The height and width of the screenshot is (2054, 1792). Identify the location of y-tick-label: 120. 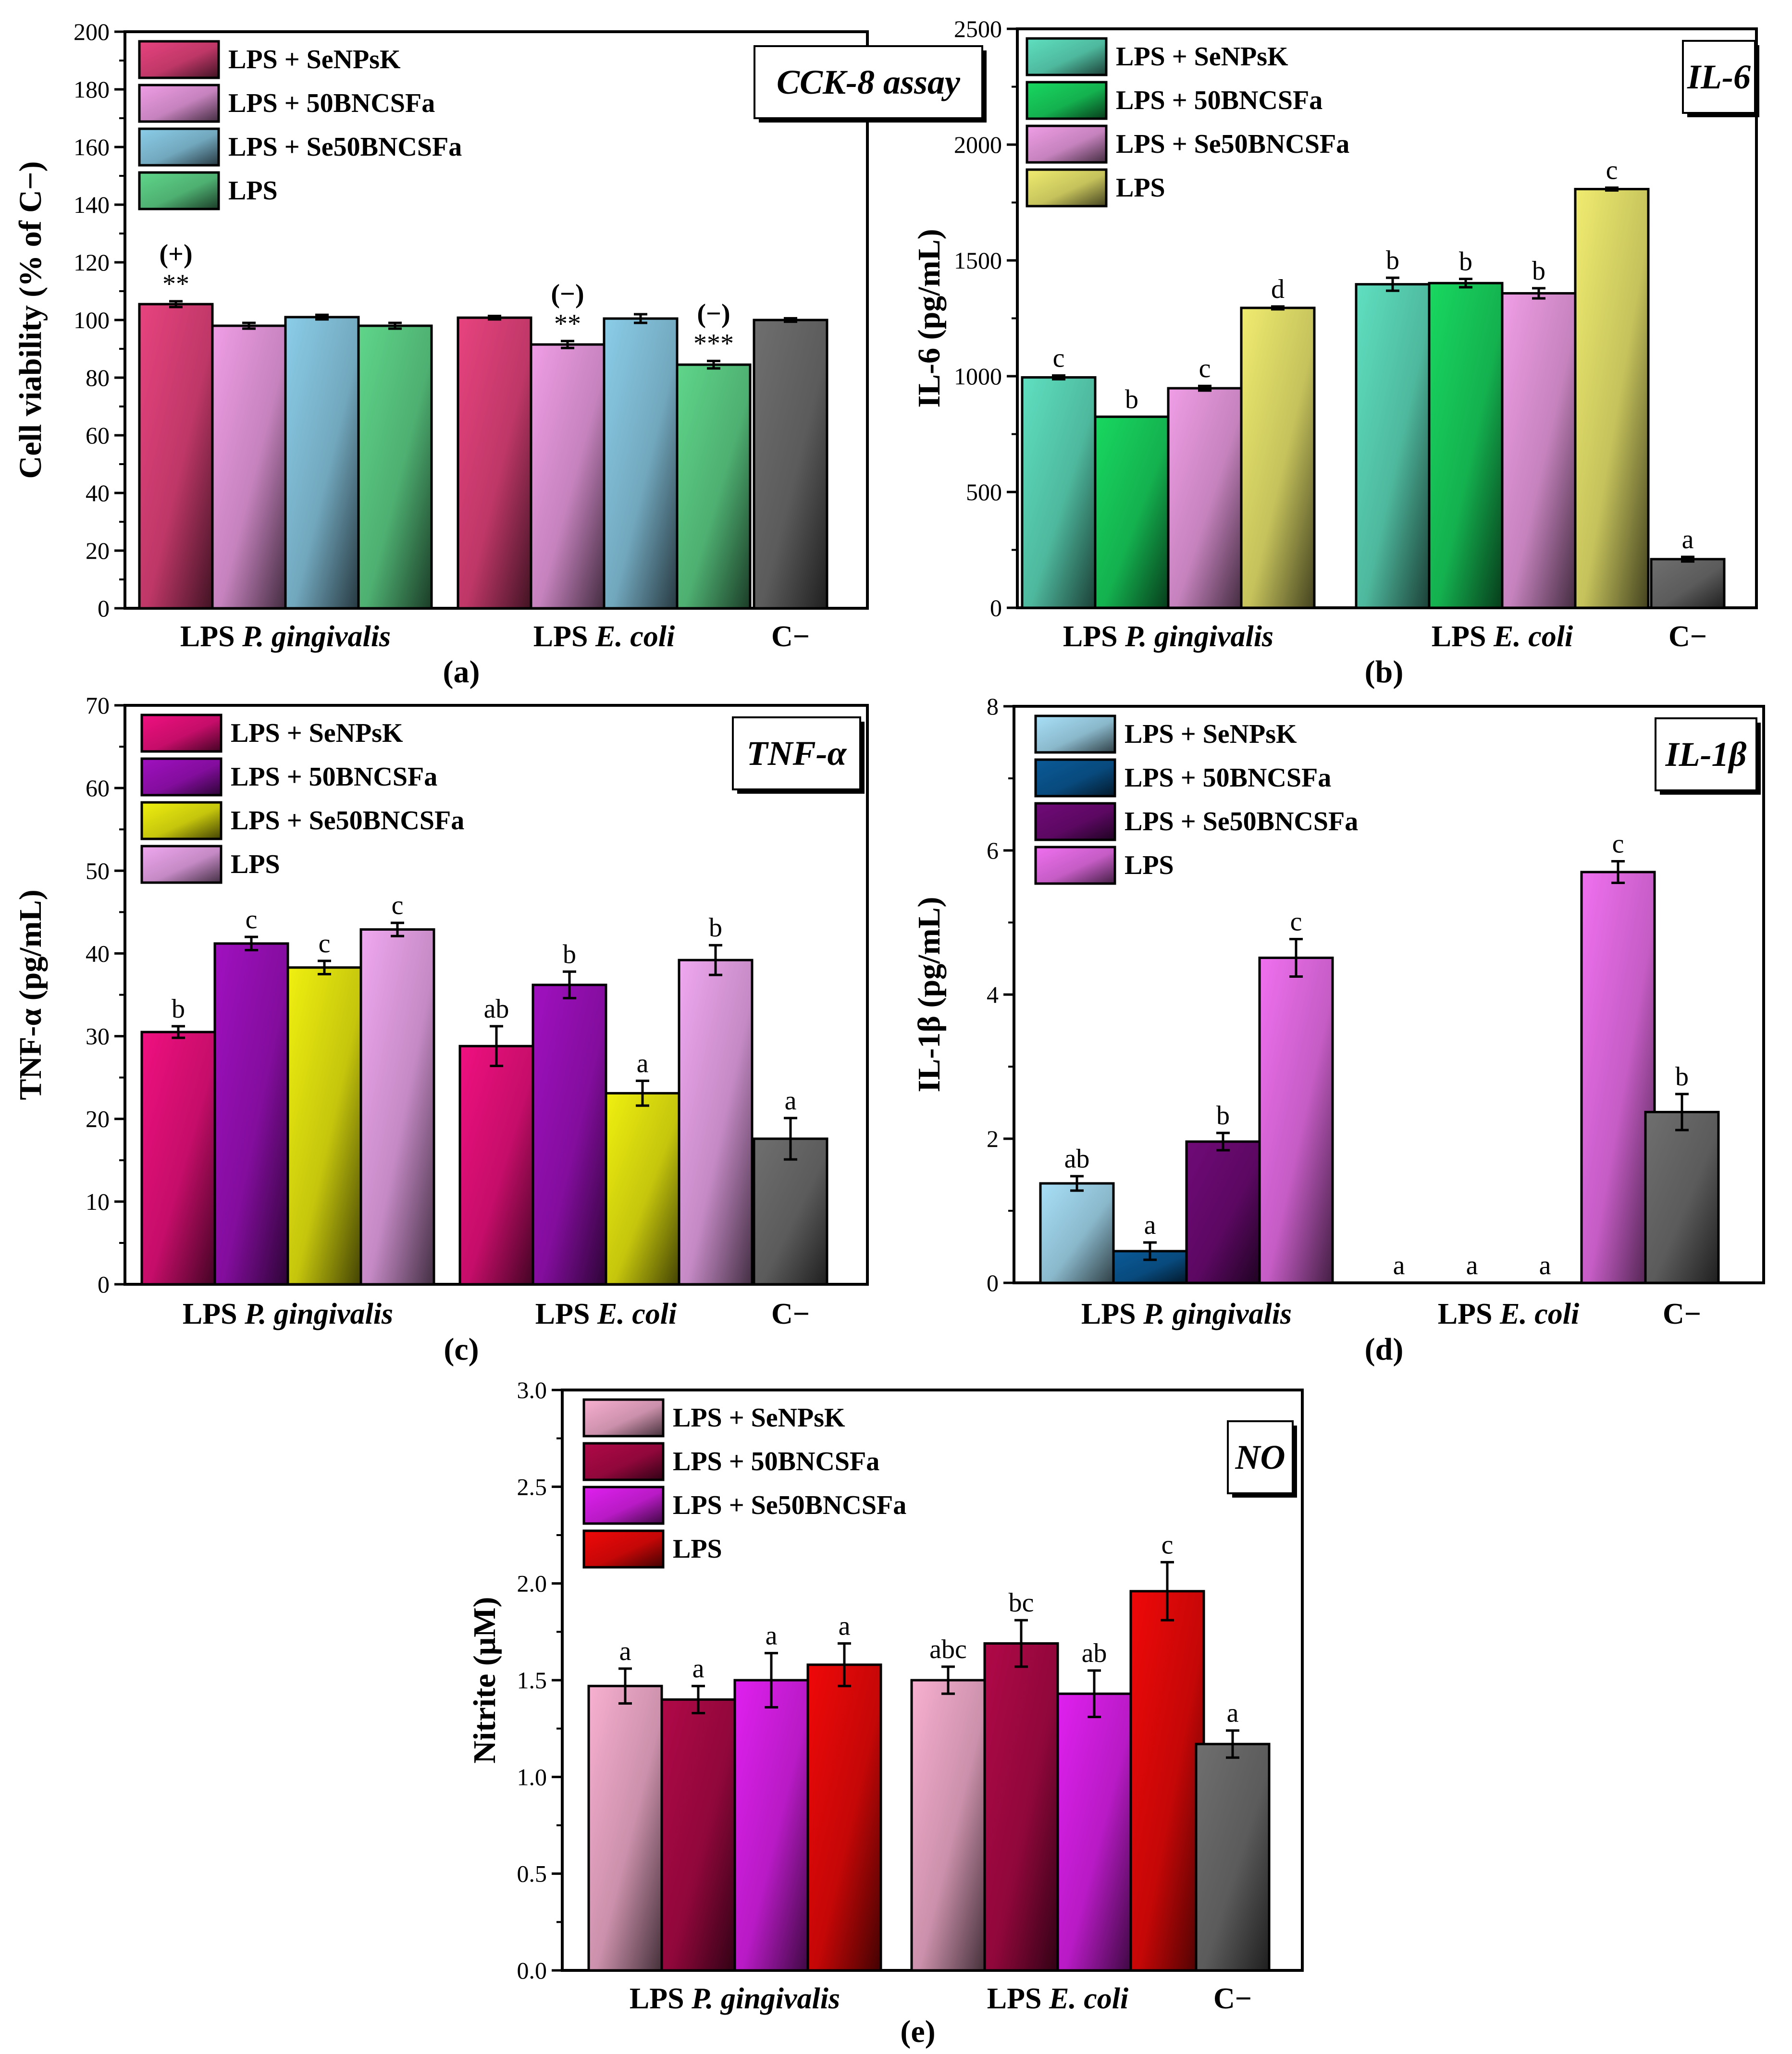
(92, 262).